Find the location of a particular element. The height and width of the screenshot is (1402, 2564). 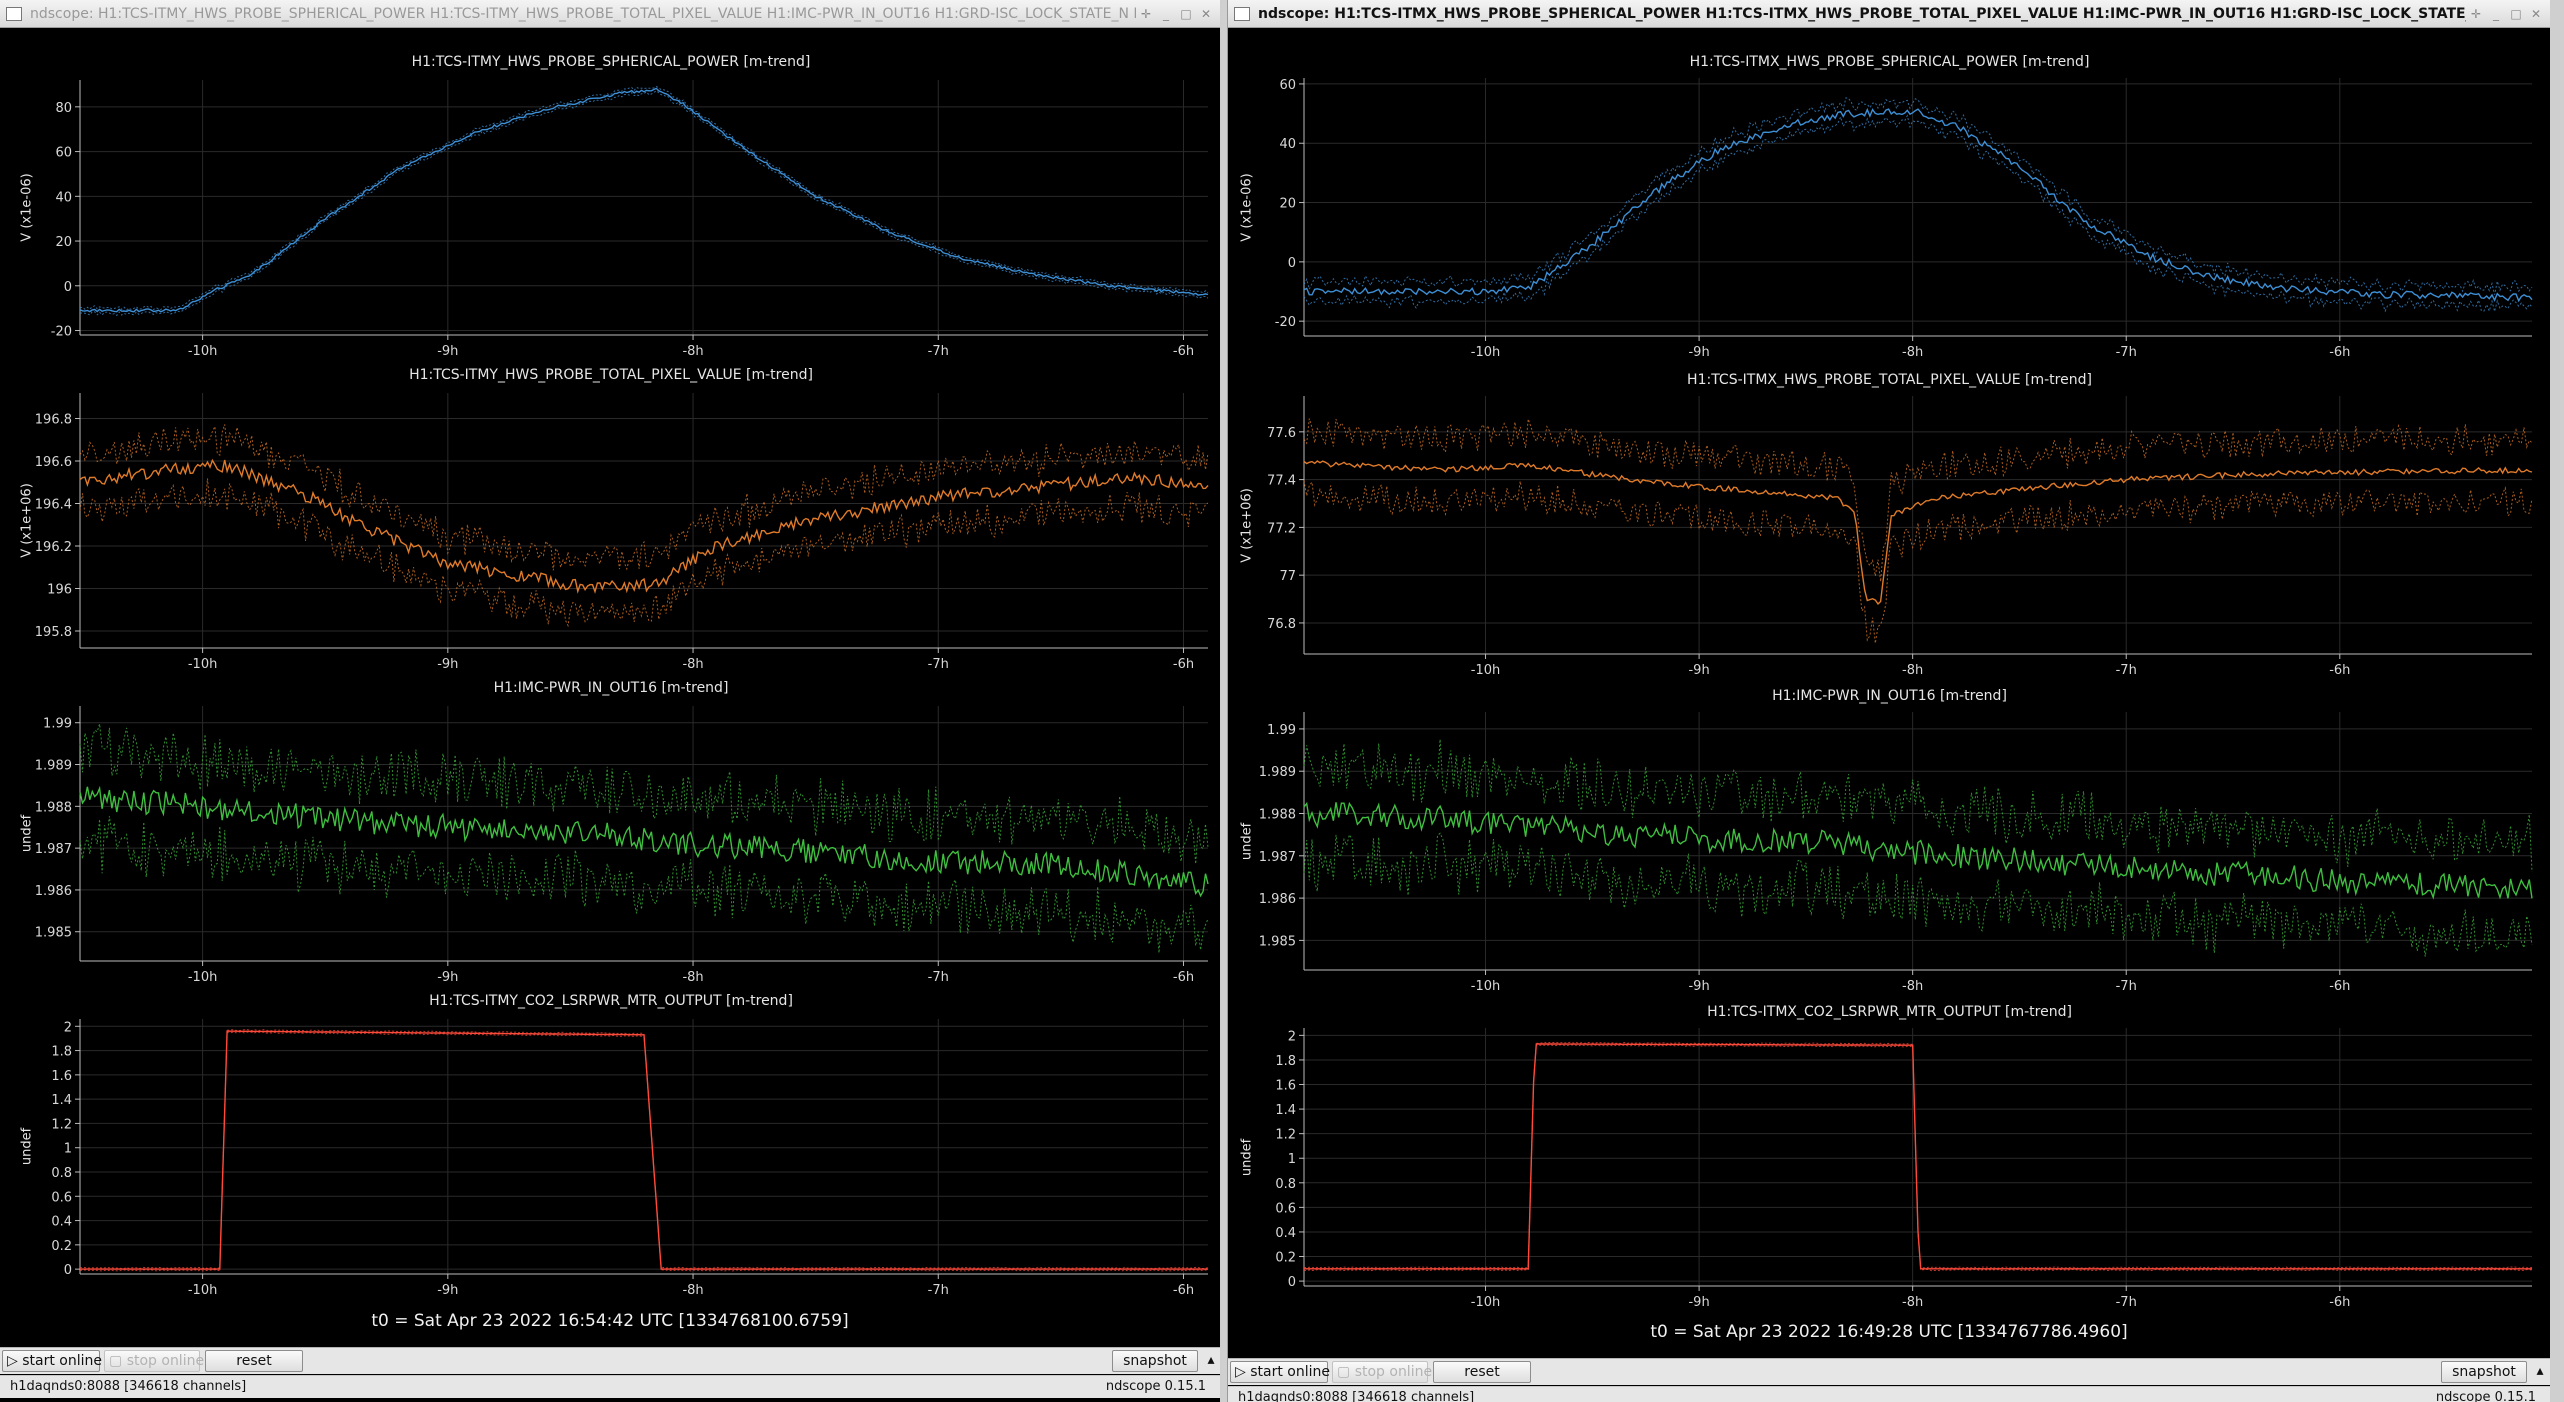

y-tick-label: 0.8 is located at coordinates (1285, 1184).